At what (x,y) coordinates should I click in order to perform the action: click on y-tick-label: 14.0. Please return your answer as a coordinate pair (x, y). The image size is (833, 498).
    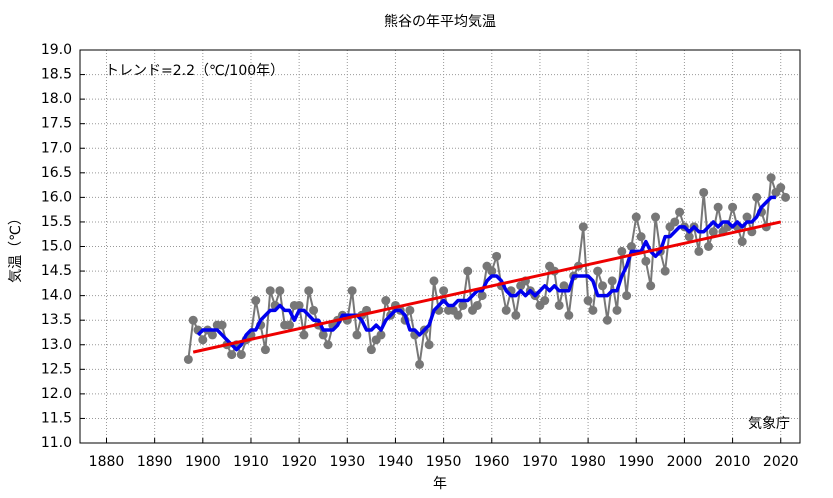
    Looking at the image, I should click on (56, 296).